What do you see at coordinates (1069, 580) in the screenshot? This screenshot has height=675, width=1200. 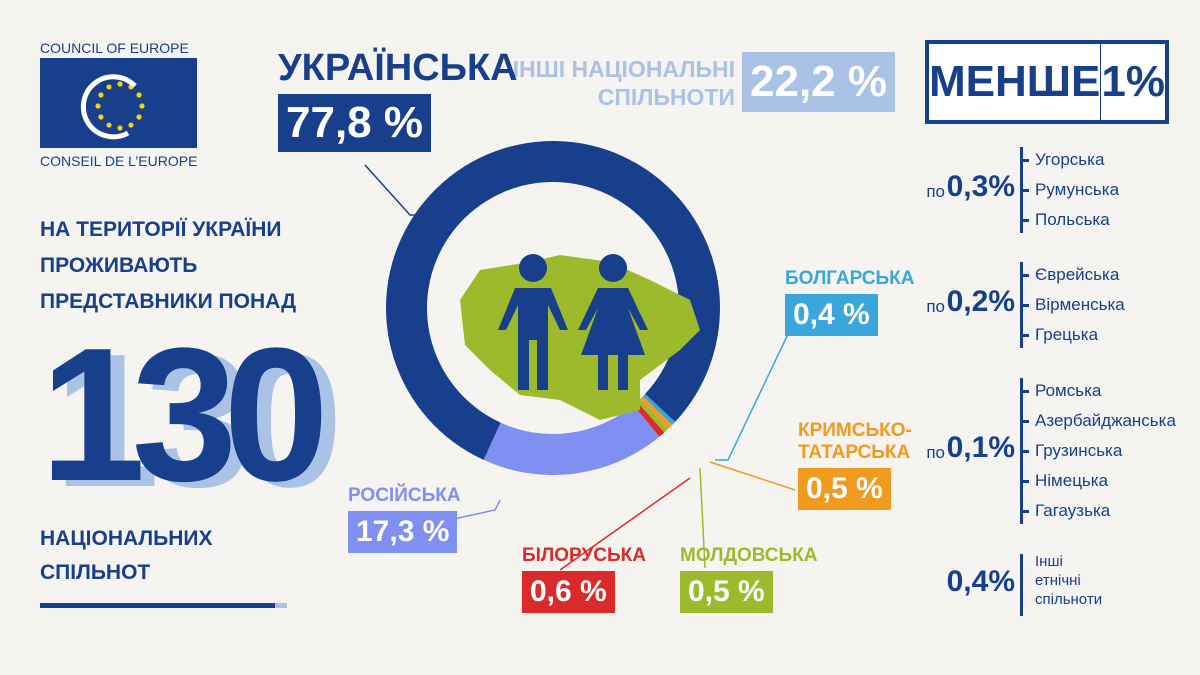 I see `item: Інші етнічні спільноти` at bounding box center [1069, 580].